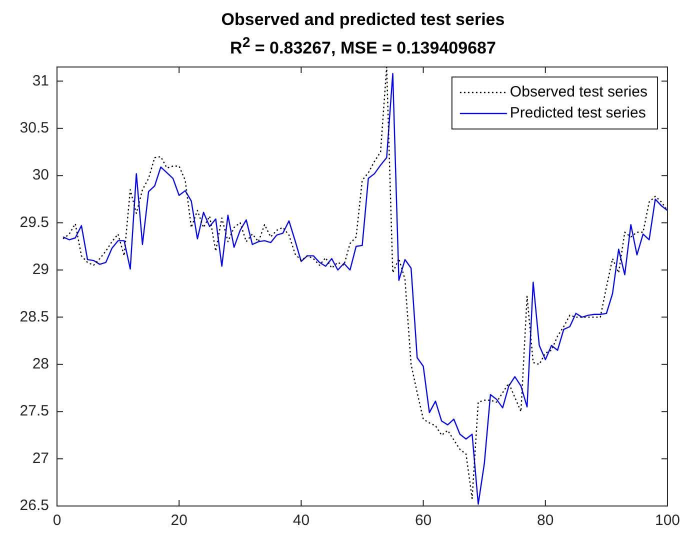  Describe the element at coordinates (34, 128) in the screenshot. I see `y-tick-label: 30.5` at that location.